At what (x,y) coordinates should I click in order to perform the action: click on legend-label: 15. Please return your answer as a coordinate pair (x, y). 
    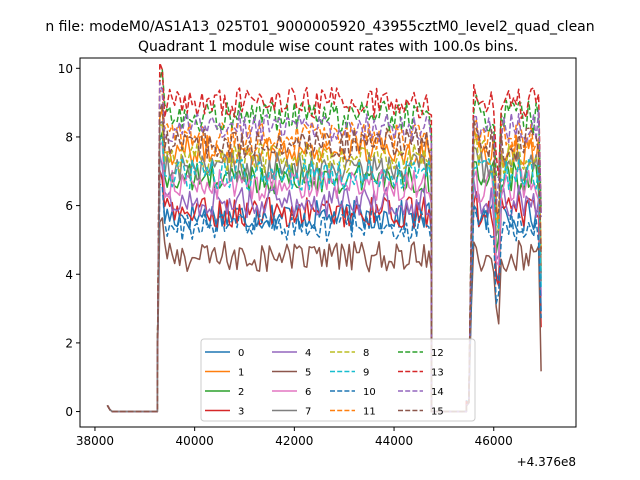
    Looking at the image, I should click on (437, 412).